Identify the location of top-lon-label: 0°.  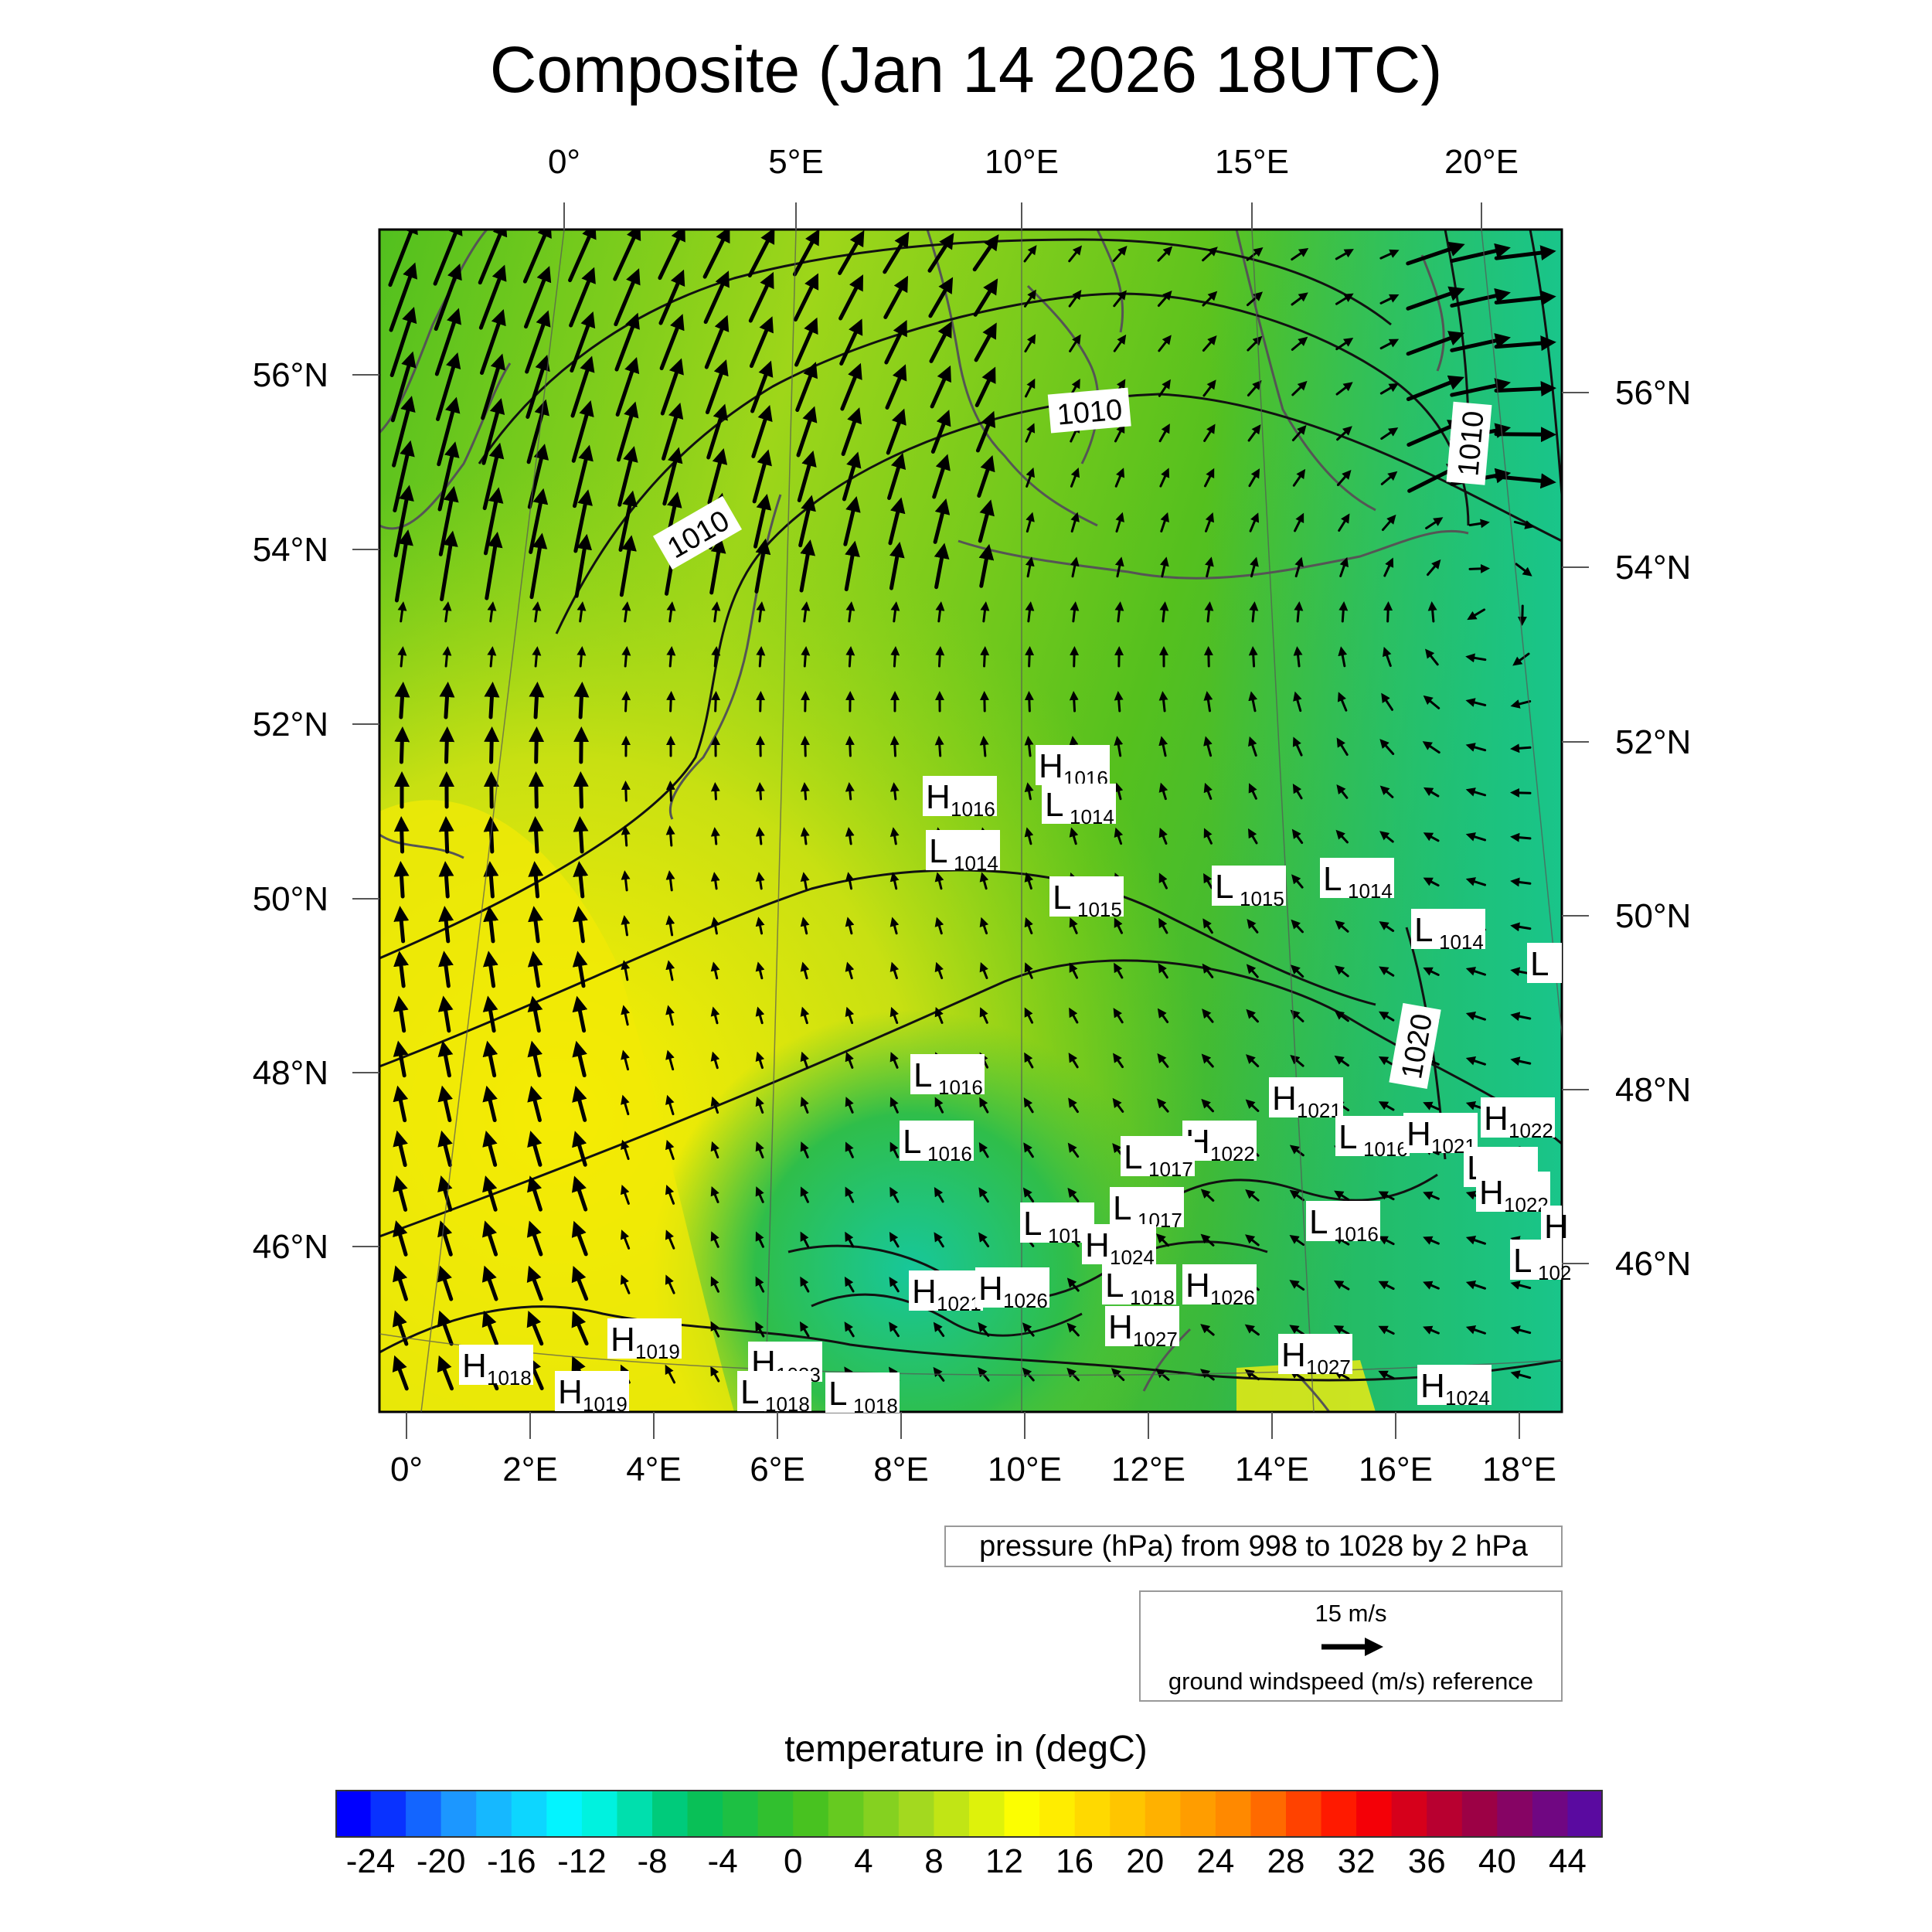
(564, 162).